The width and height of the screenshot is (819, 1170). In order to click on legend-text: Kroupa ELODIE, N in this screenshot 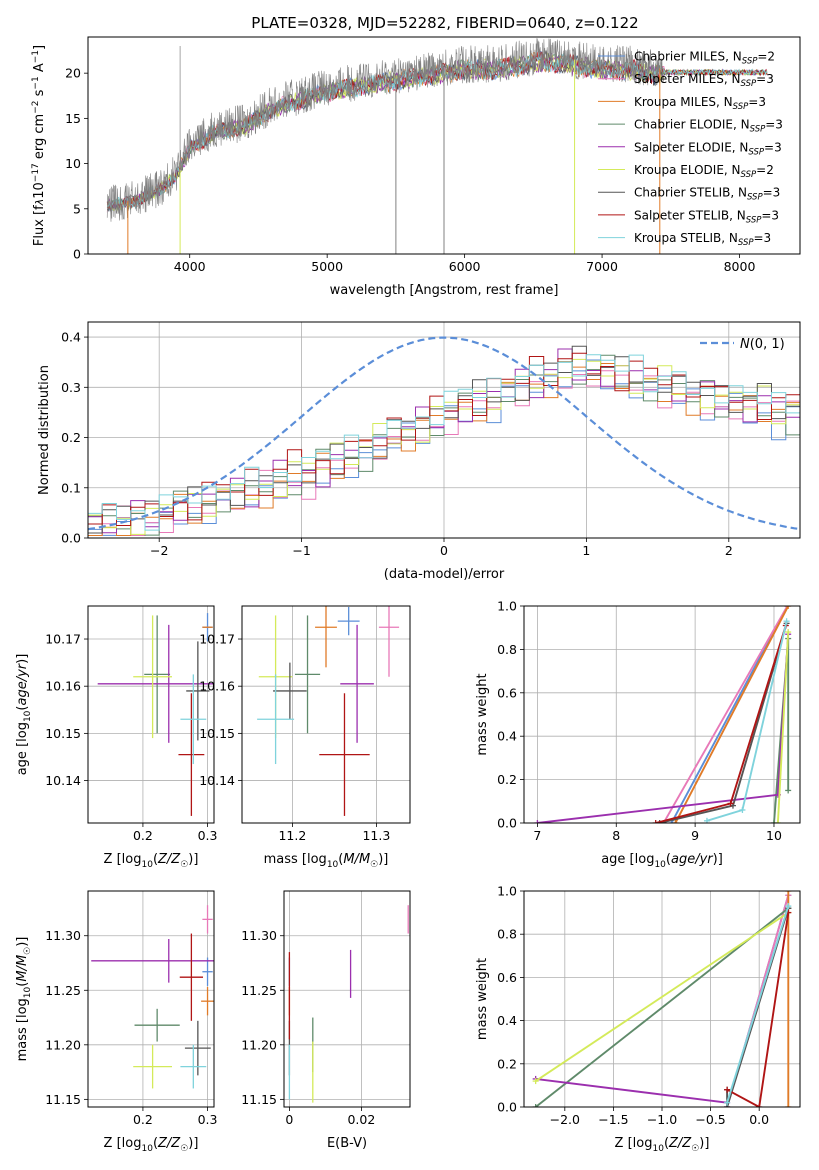, I will do `click(687, 170)`.